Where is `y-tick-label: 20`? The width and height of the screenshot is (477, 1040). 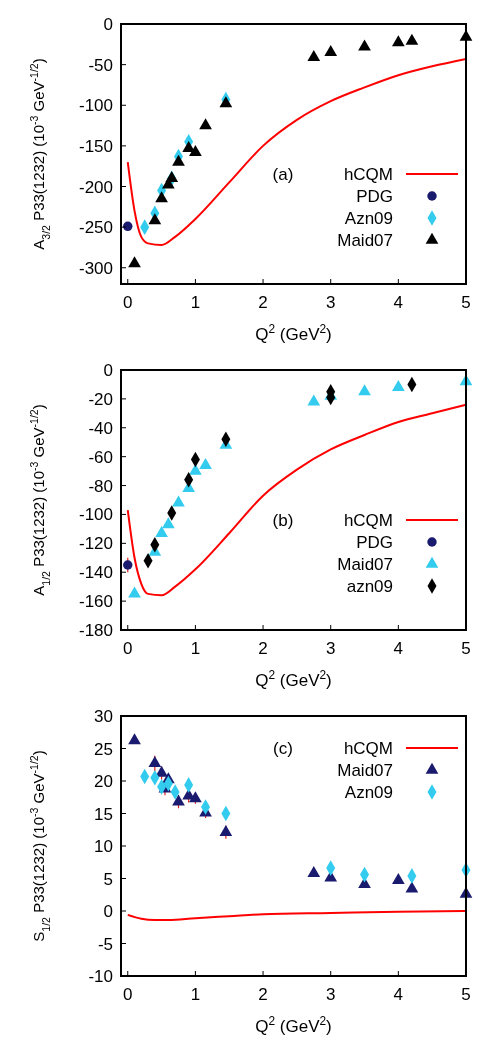
y-tick-label: 20 is located at coordinates (103, 781).